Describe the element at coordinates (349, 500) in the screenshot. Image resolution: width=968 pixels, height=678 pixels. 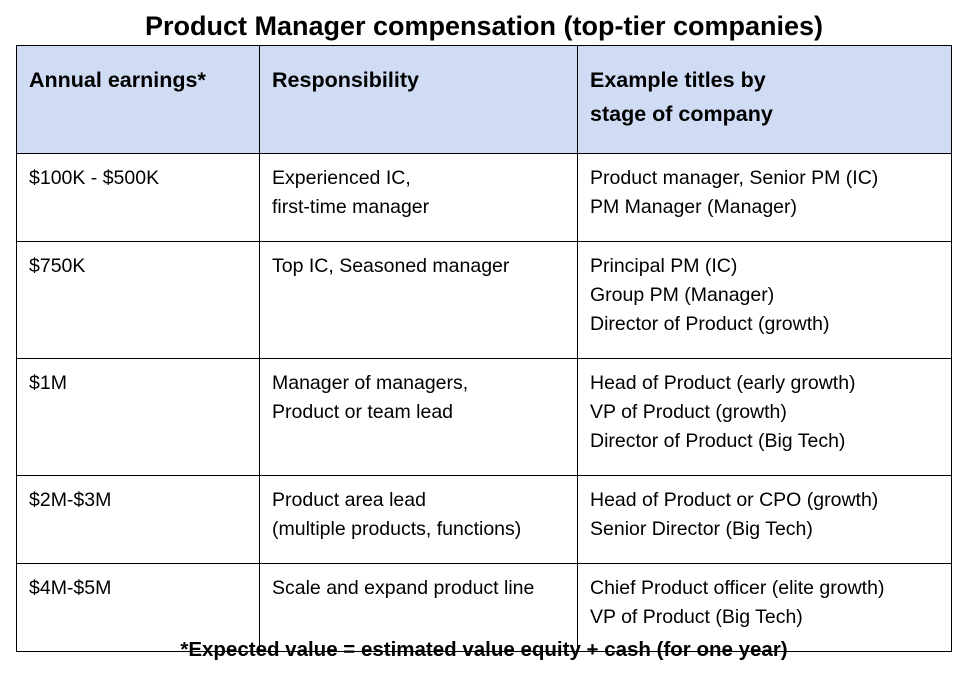
I see `responsibility-line: Product area lead` at that location.